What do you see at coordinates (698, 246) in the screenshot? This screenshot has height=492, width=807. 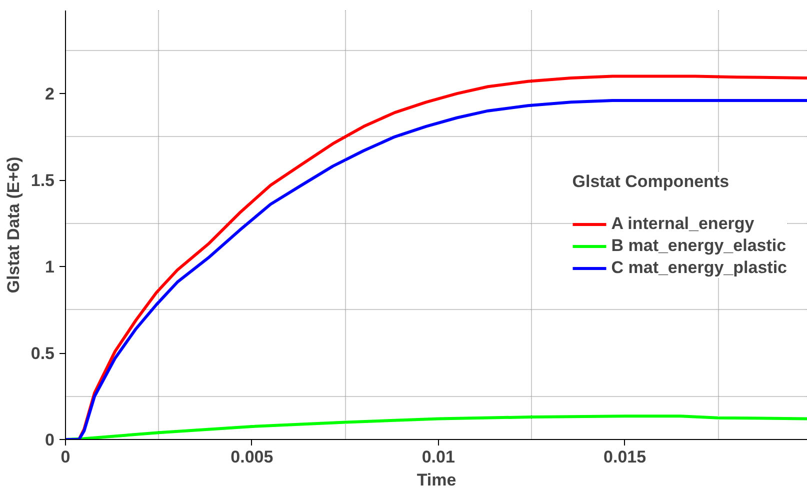 I see `legend-label: B mat_energy_elastic` at bounding box center [698, 246].